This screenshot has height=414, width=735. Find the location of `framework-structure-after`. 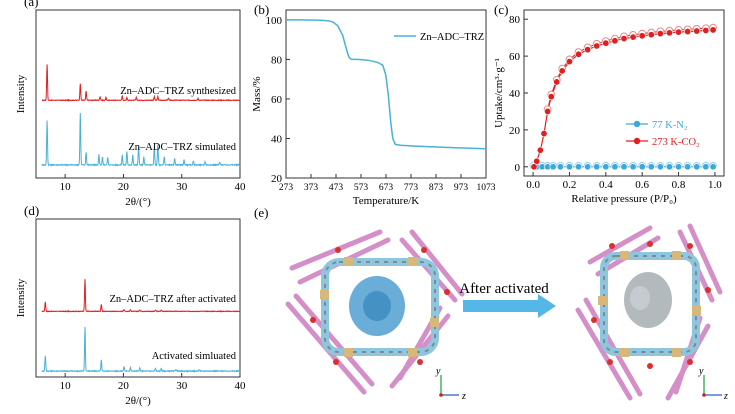

framework-structure-after is located at coordinates (649, 312).